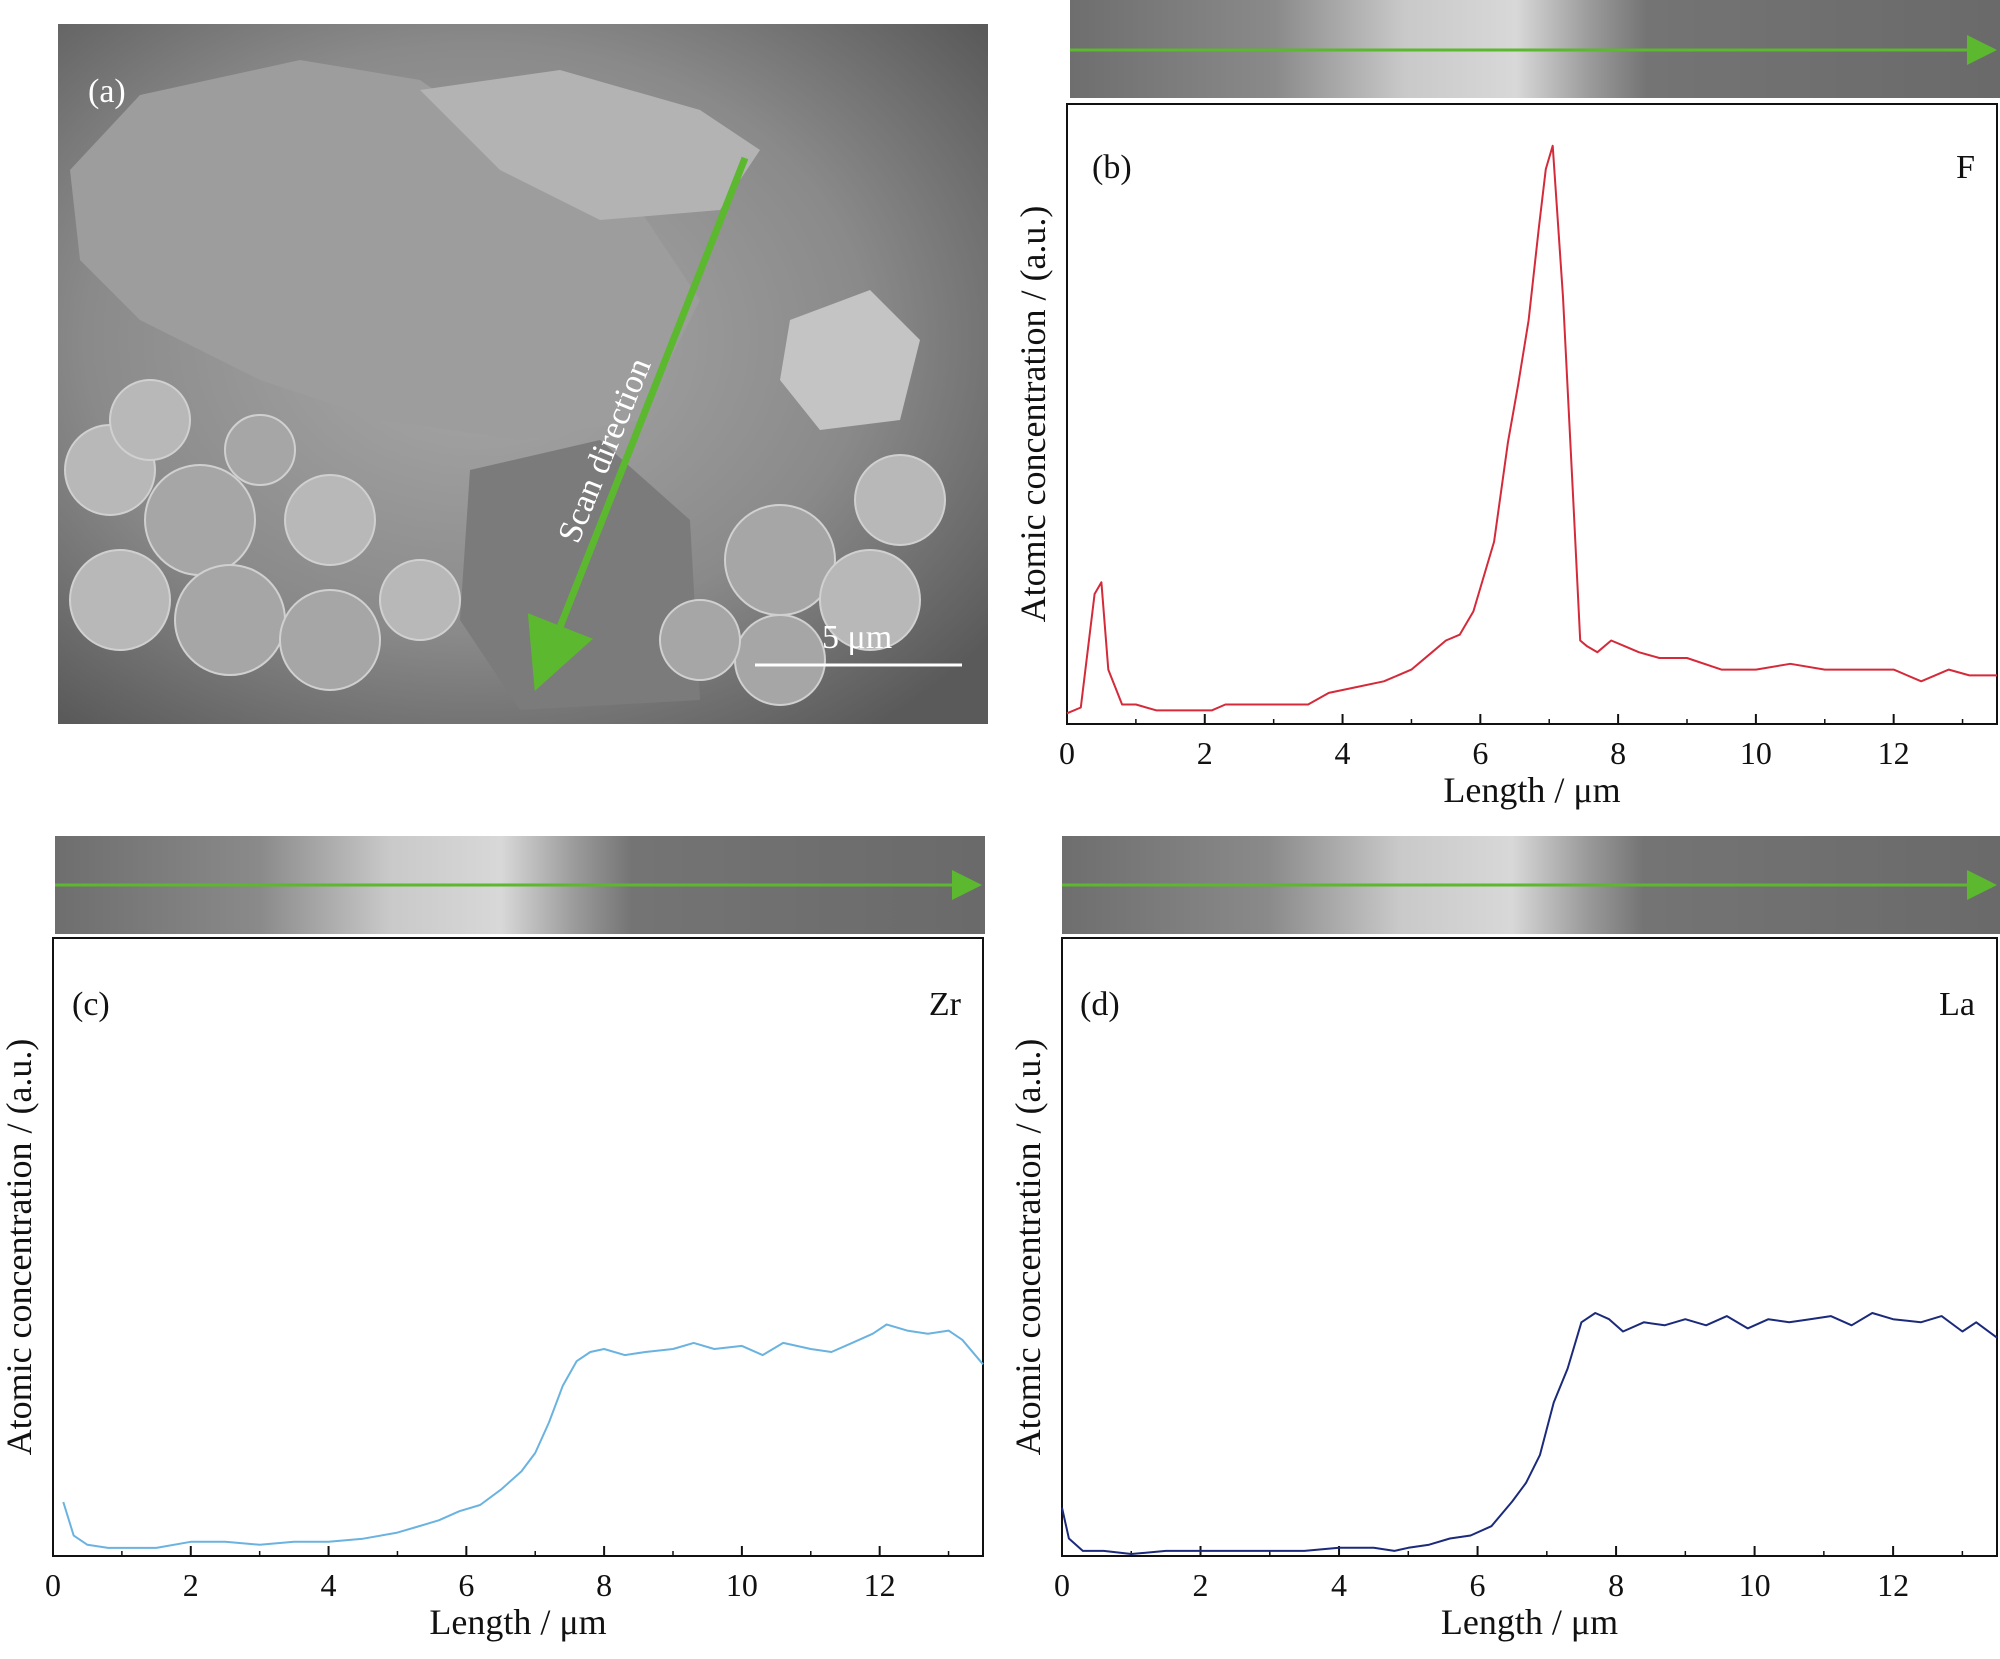  What do you see at coordinates (1100, 1004) in the screenshot?
I see `panel-label: (d)` at bounding box center [1100, 1004].